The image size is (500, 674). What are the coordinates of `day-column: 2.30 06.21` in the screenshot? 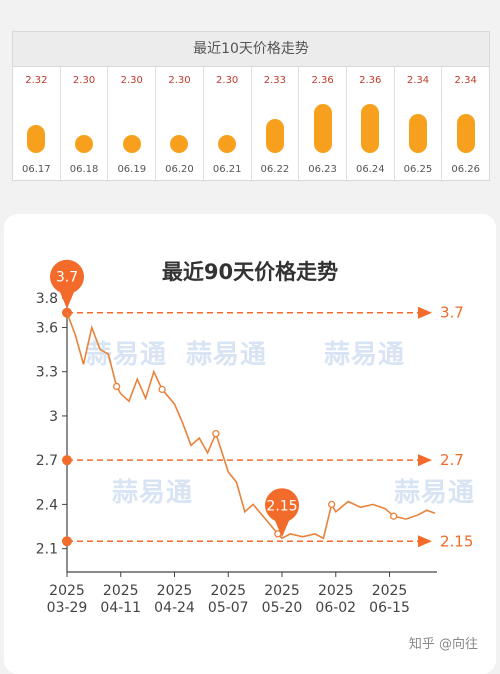 It's located at (228, 124).